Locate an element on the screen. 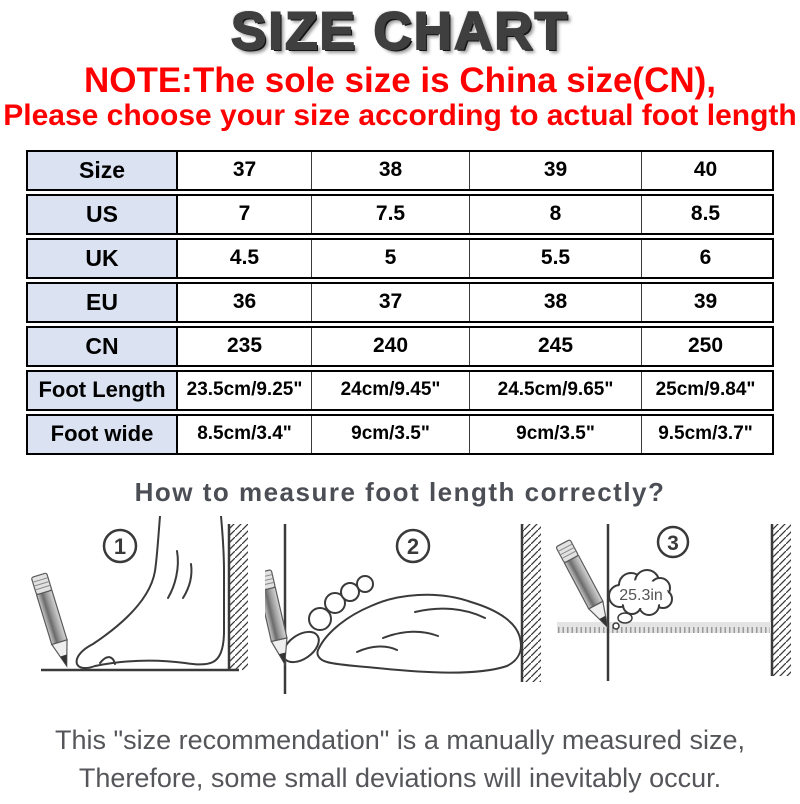 The height and width of the screenshot is (804, 800). svg-text: 25.3in is located at coordinates (641, 595).